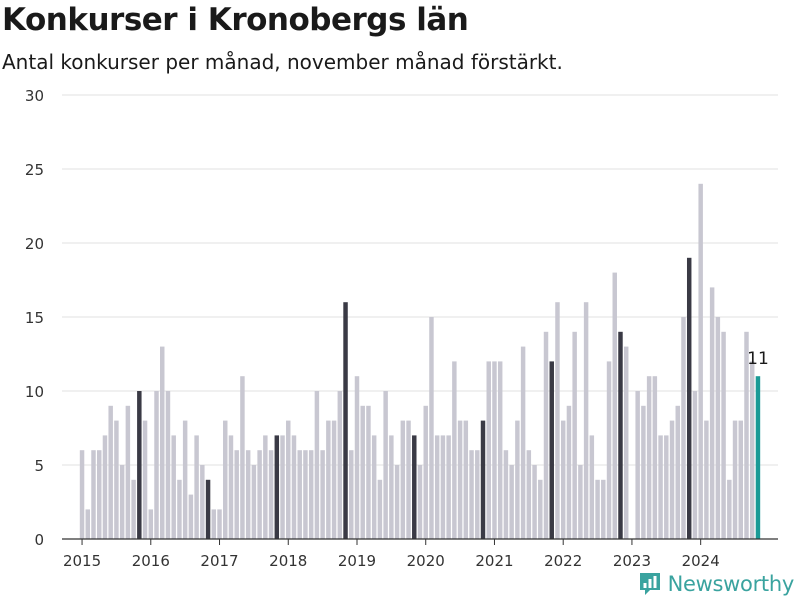 Image resolution: width=800 pixels, height=600 pixels. Describe the element at coordinates (82, 561) in the screenshot. I see `x-tick-label: 2015` at that location.